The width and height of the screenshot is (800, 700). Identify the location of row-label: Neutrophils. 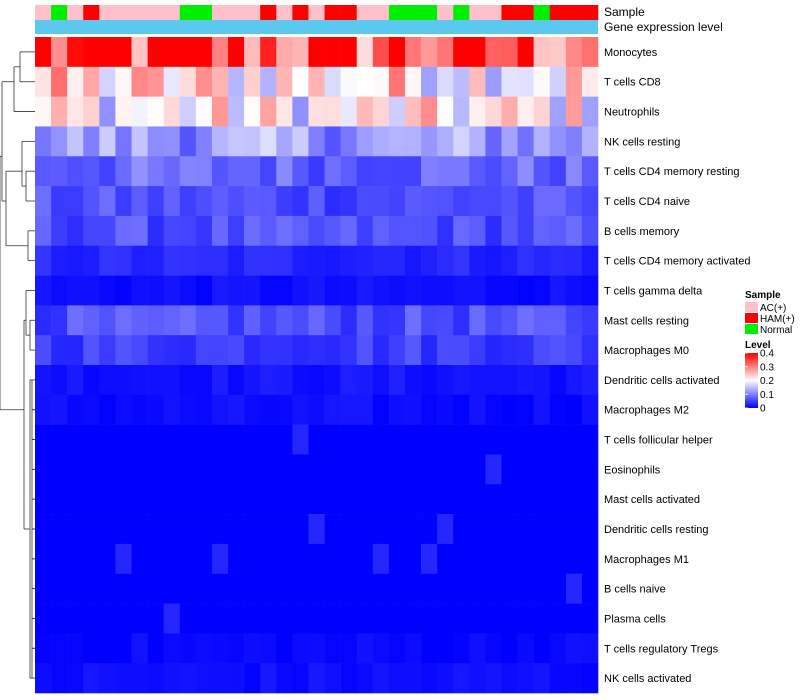
(632, 113).